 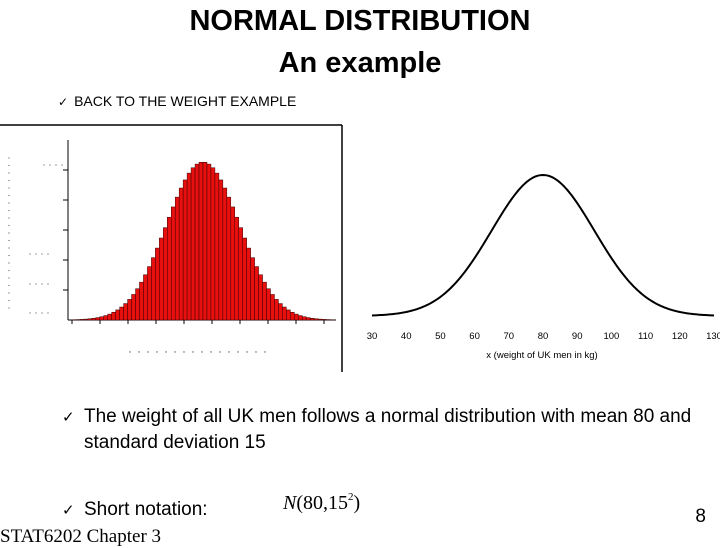 I want to click on bullet-short-notation: ✓ Short notation:, so click(x=383, y=510).